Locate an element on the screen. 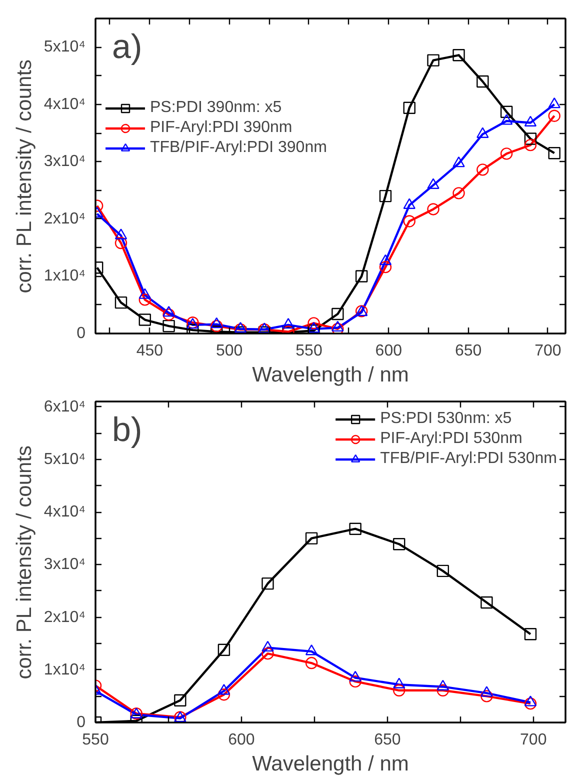 This screenshot has width=573, height=778. legend-label: PIF-Aryl:PDI 390nm is located at coordinates (221, 128).